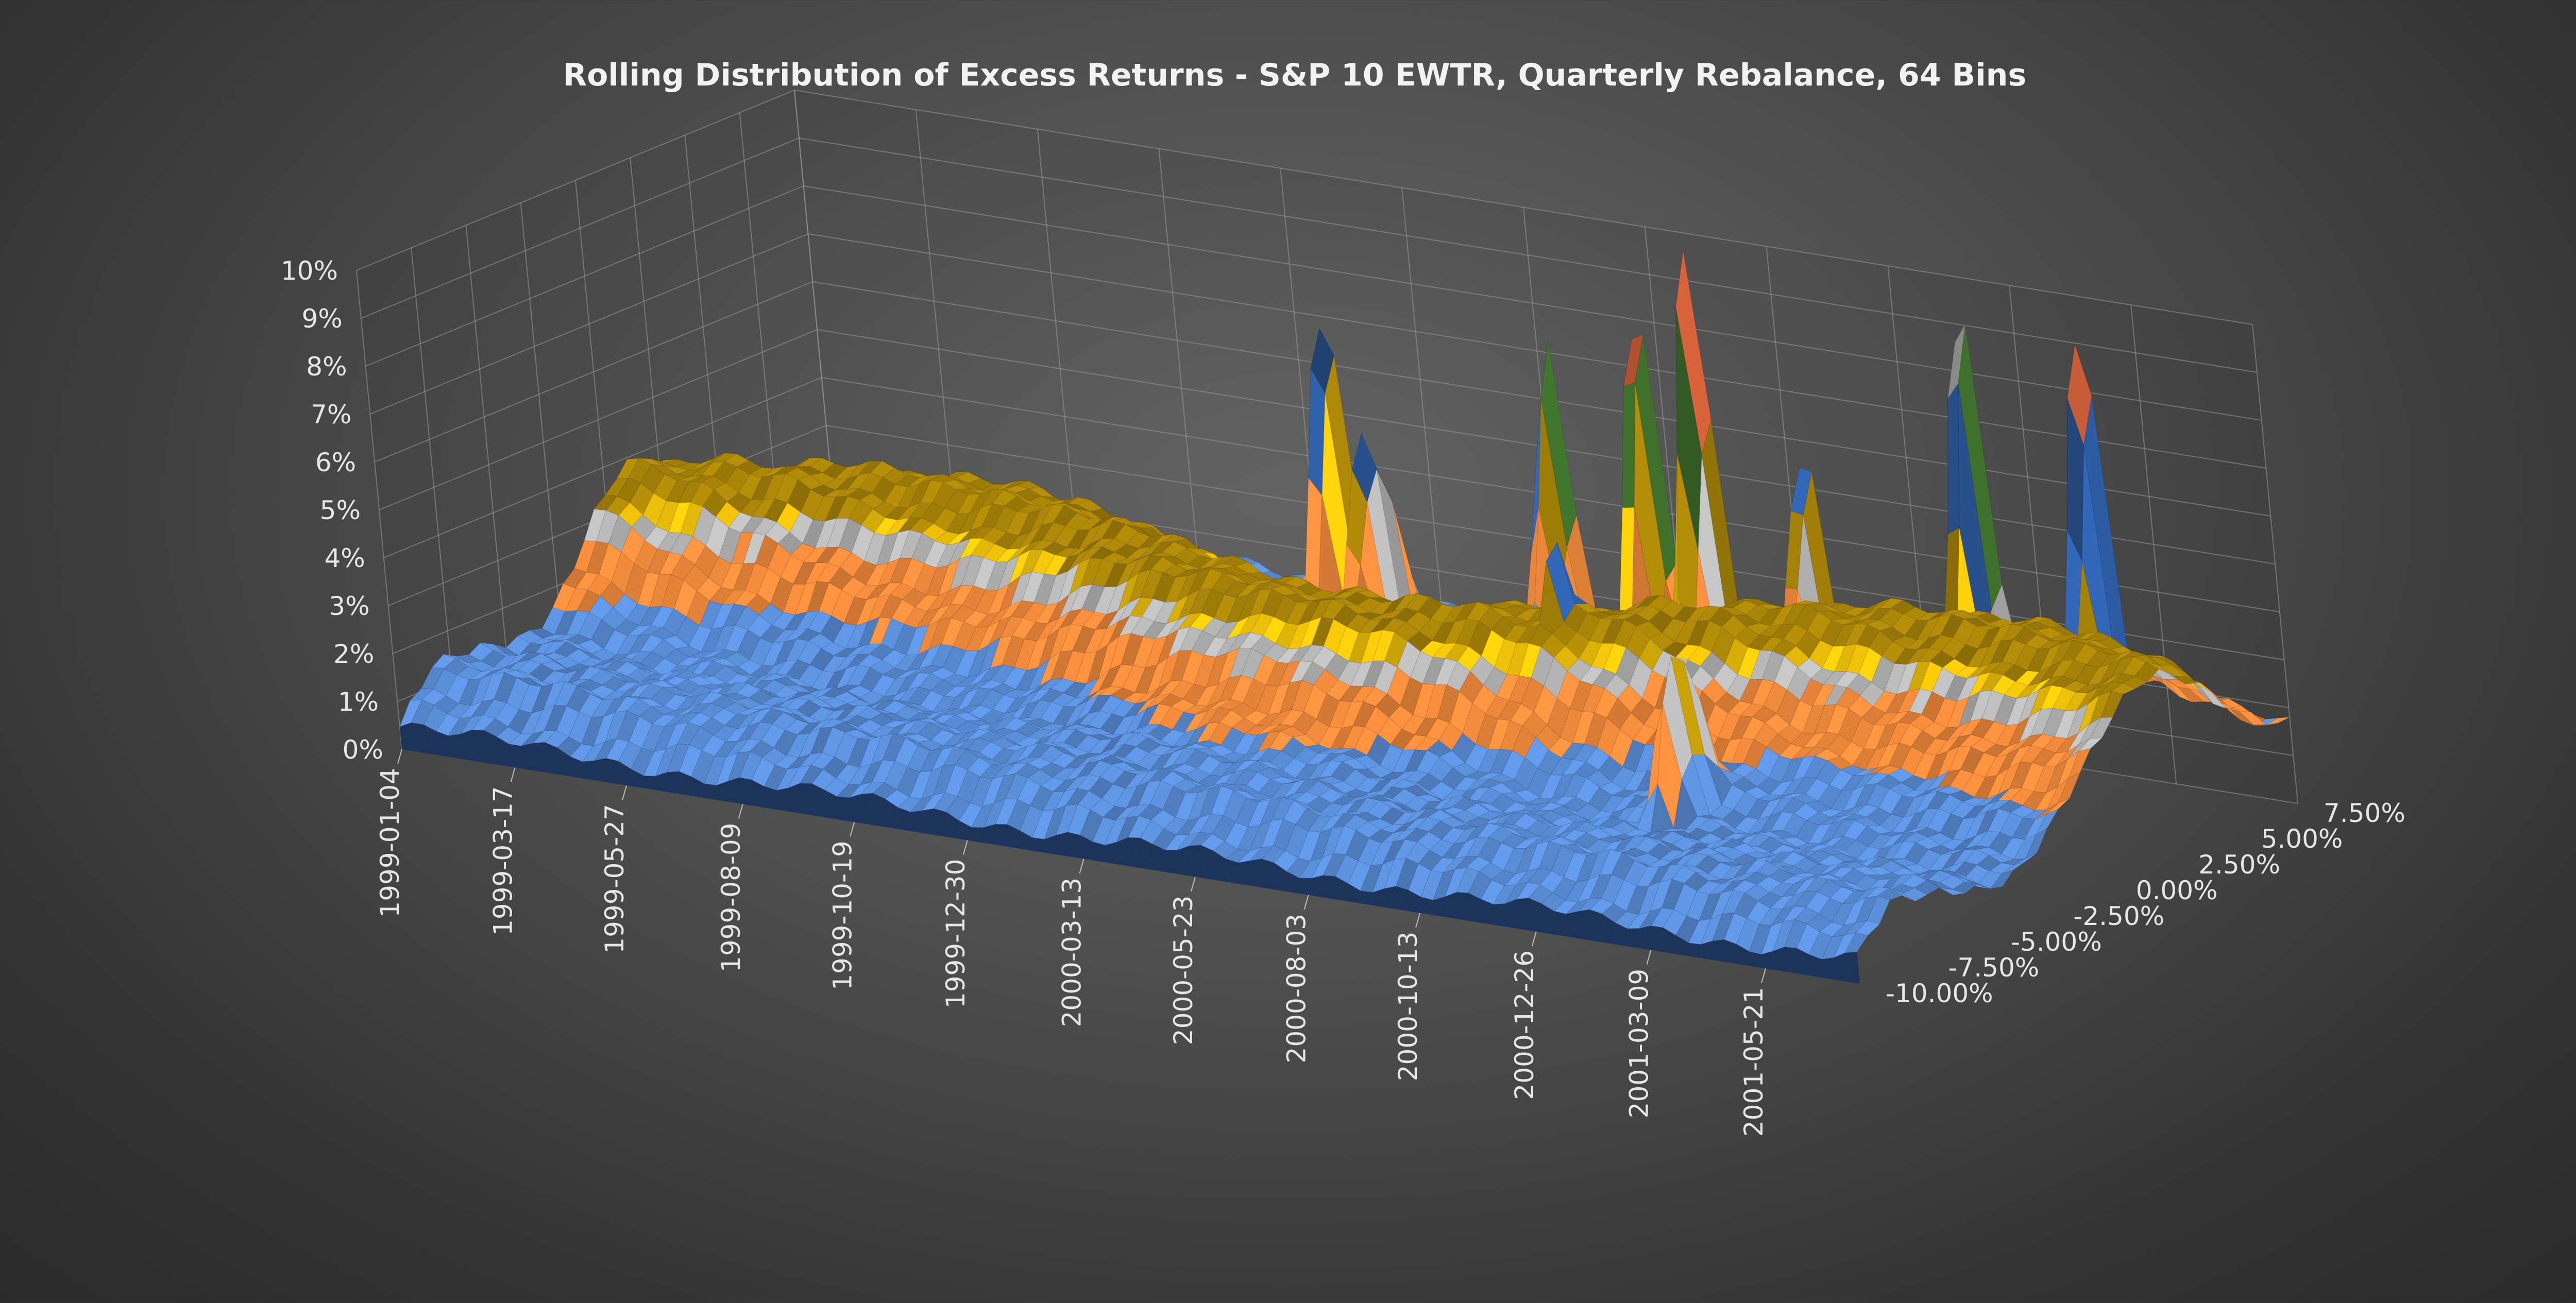  I want to click on return-tick-label: -10.00%, so click(1939, 994).